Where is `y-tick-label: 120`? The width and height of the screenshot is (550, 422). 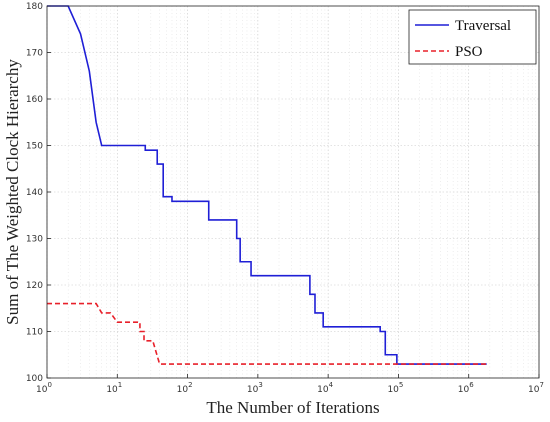 y-tick-label: 120 is located at coordinates (34, 286).